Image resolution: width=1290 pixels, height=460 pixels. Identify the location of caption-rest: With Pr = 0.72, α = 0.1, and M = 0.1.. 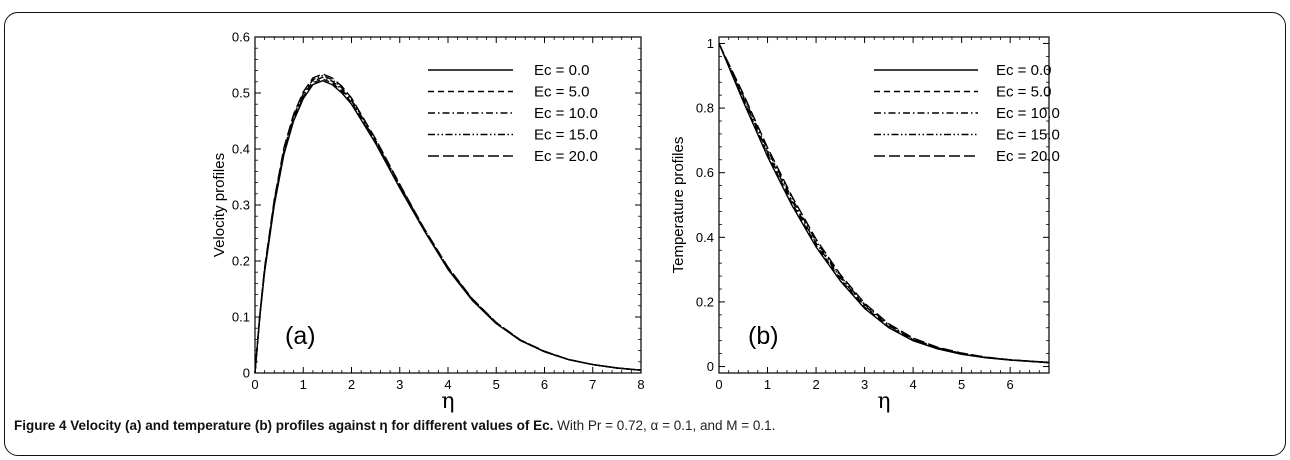
(664, 425).